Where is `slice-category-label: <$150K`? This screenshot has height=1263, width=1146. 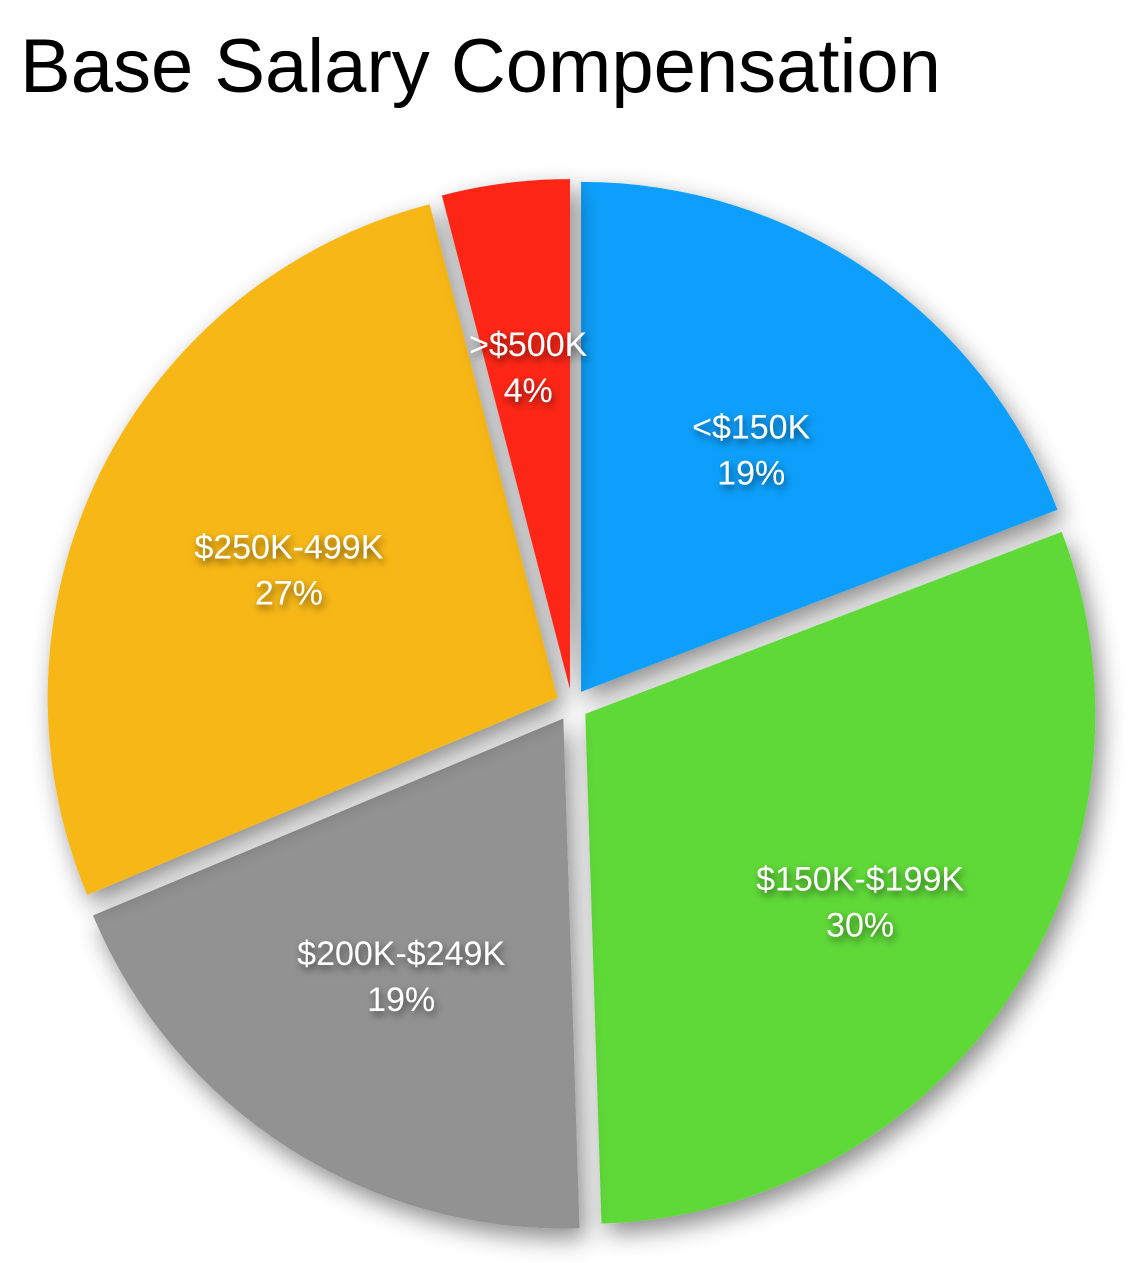 slice-category-label: <$150K is located at coordinates (751, 428).